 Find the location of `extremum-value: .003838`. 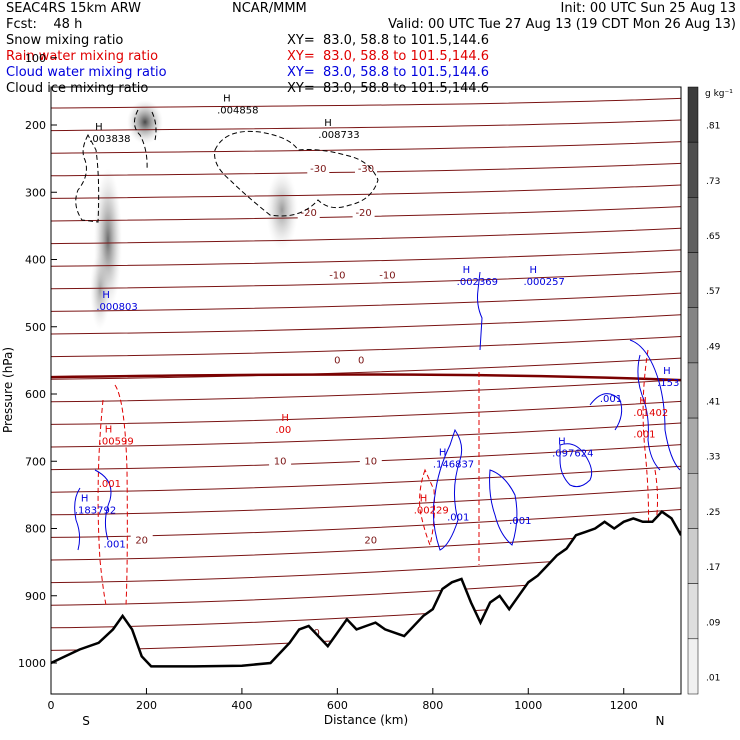

extremum-value: .003838 is located at coordinates (109, 139).